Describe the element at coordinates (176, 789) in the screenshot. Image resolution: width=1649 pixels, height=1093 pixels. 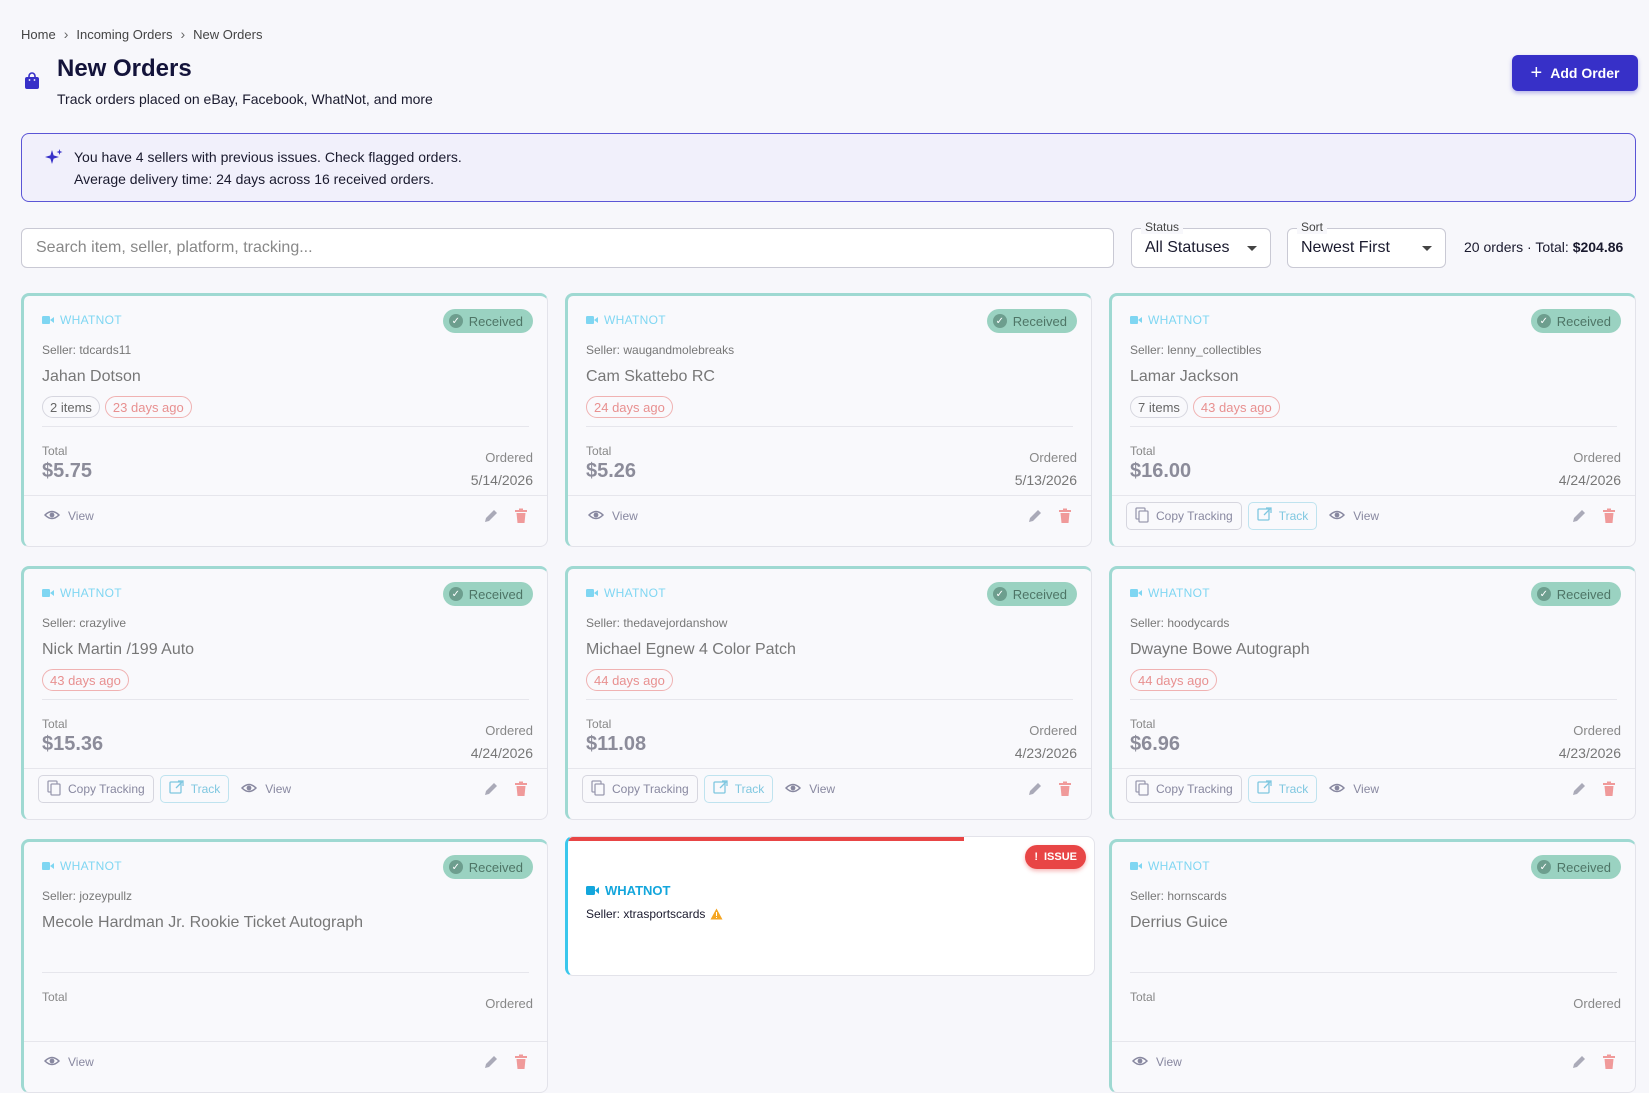
I see `external-link-icon` at that location.